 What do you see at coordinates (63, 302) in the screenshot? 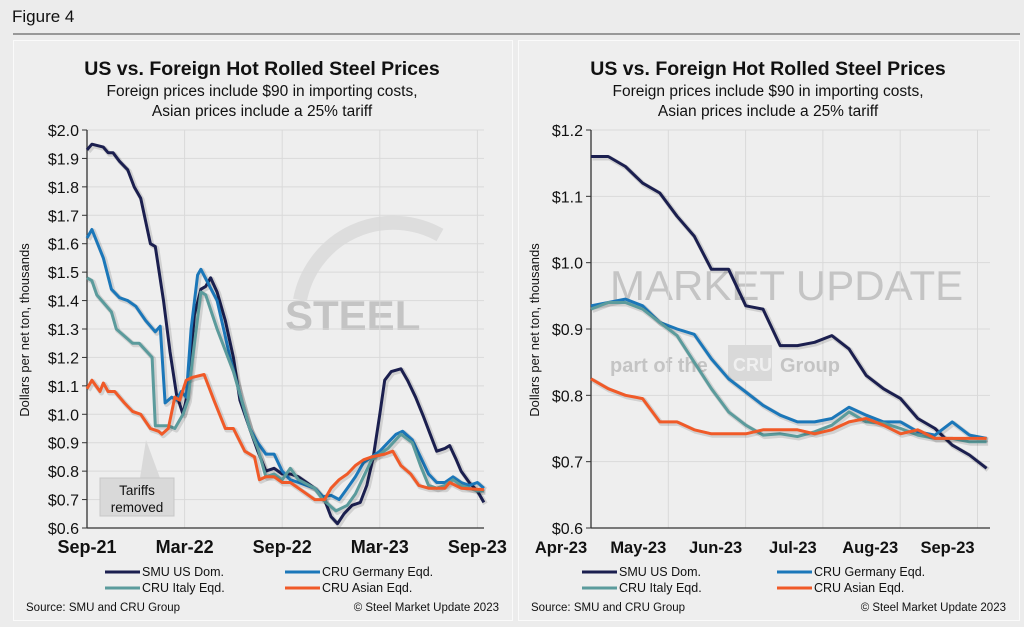
I see `y-tick-label: $1.4` at bounding box center [63, 302].